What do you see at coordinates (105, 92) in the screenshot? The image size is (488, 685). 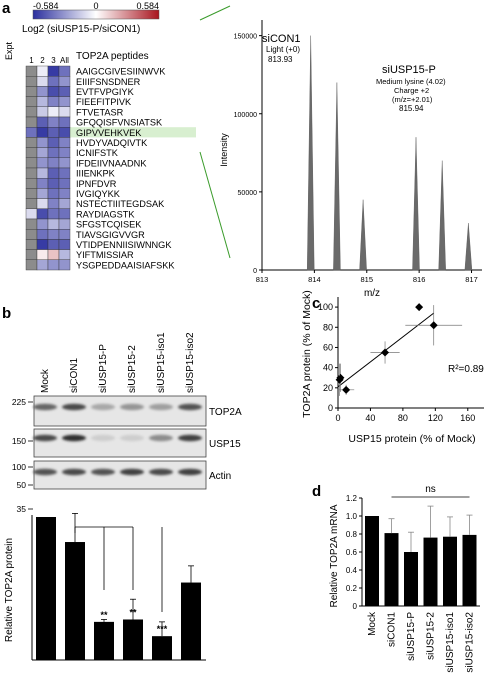 I see `peptide-label: EVTFVPGIYK` at bounding box center [105, 92].